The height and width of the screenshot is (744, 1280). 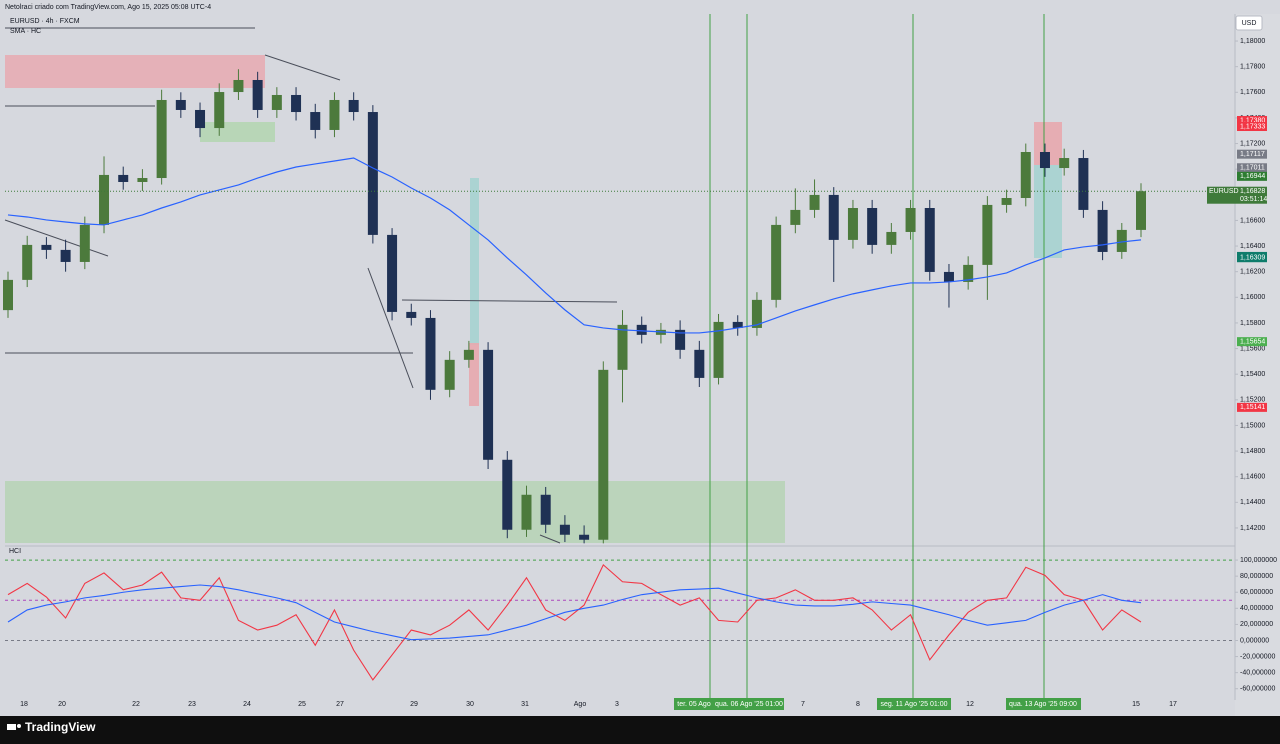 What do you see at coordinates (1173, 704) in the screenshot?
I see `x-tick-label: 17` at bounding box center [1173, 704].